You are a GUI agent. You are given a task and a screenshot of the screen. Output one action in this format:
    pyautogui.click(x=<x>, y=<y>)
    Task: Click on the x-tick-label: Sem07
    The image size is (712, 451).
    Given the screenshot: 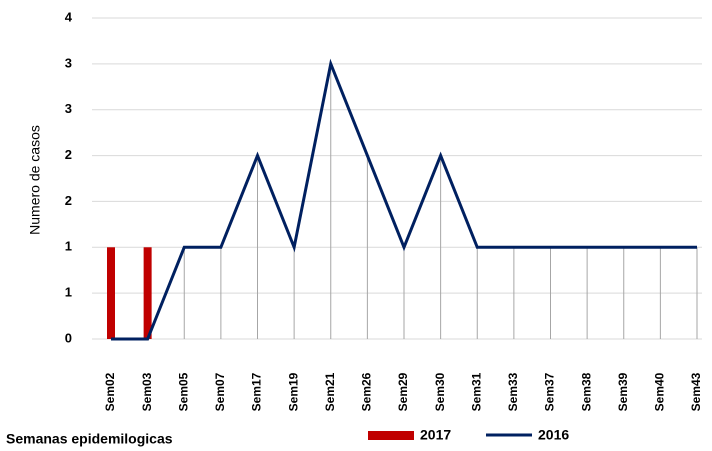 What is the action you would take?
    pyautogui.click(x=220, y=391)
    